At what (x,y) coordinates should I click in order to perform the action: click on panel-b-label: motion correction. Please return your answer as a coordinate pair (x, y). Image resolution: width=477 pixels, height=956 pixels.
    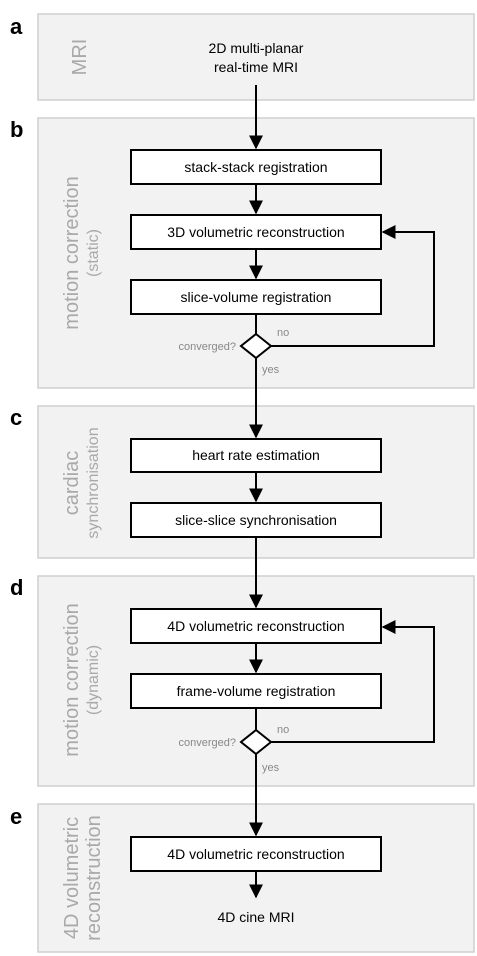
    Looking at the image, I should click on (72, 252).